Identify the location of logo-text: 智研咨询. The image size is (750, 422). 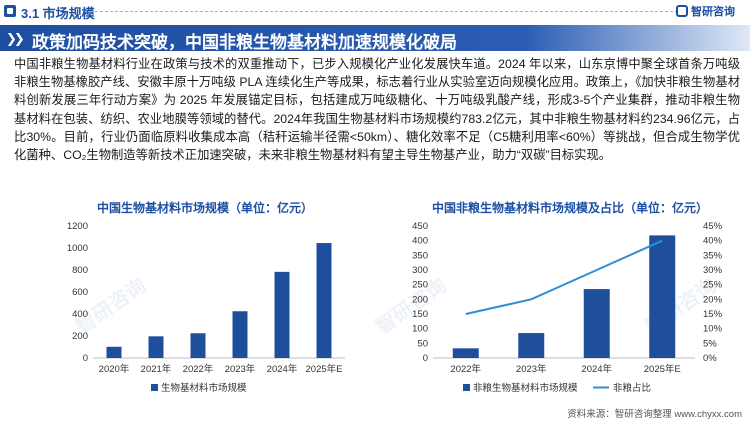
(713, 12).